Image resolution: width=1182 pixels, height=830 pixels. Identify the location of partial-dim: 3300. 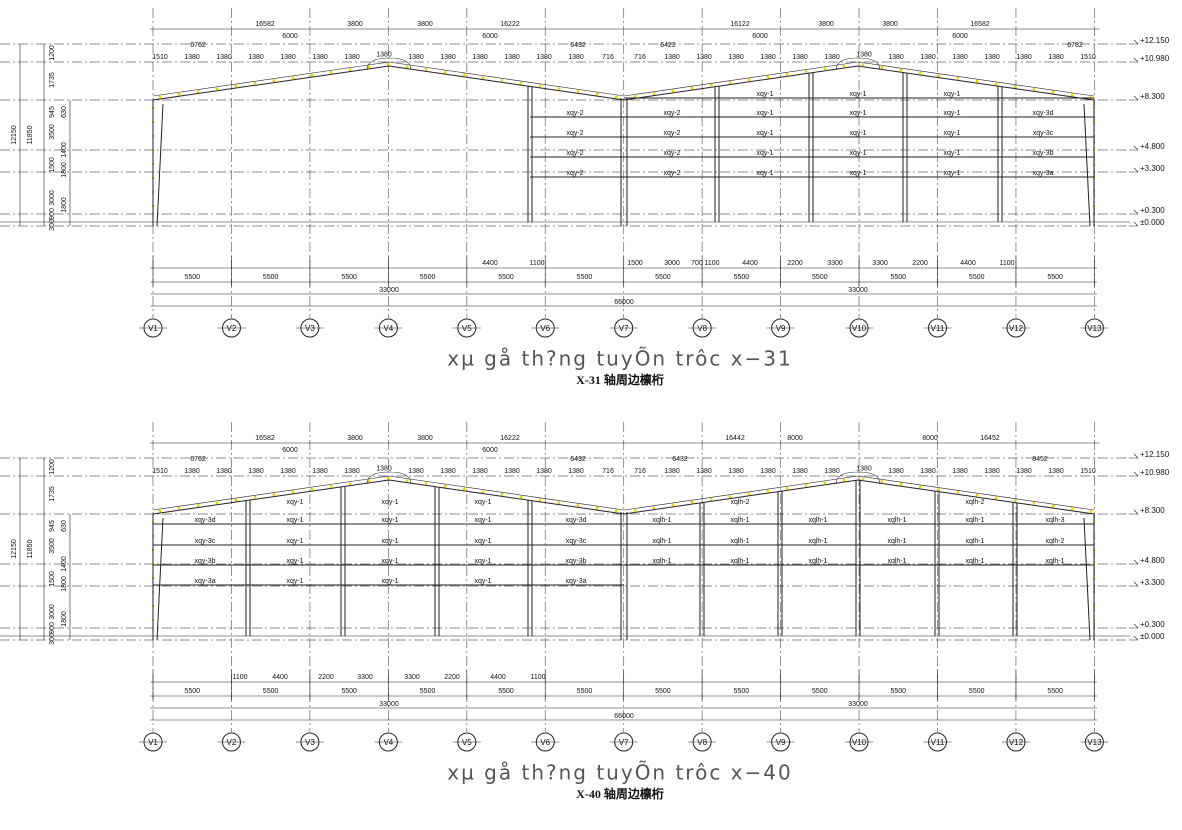
(365, 677).